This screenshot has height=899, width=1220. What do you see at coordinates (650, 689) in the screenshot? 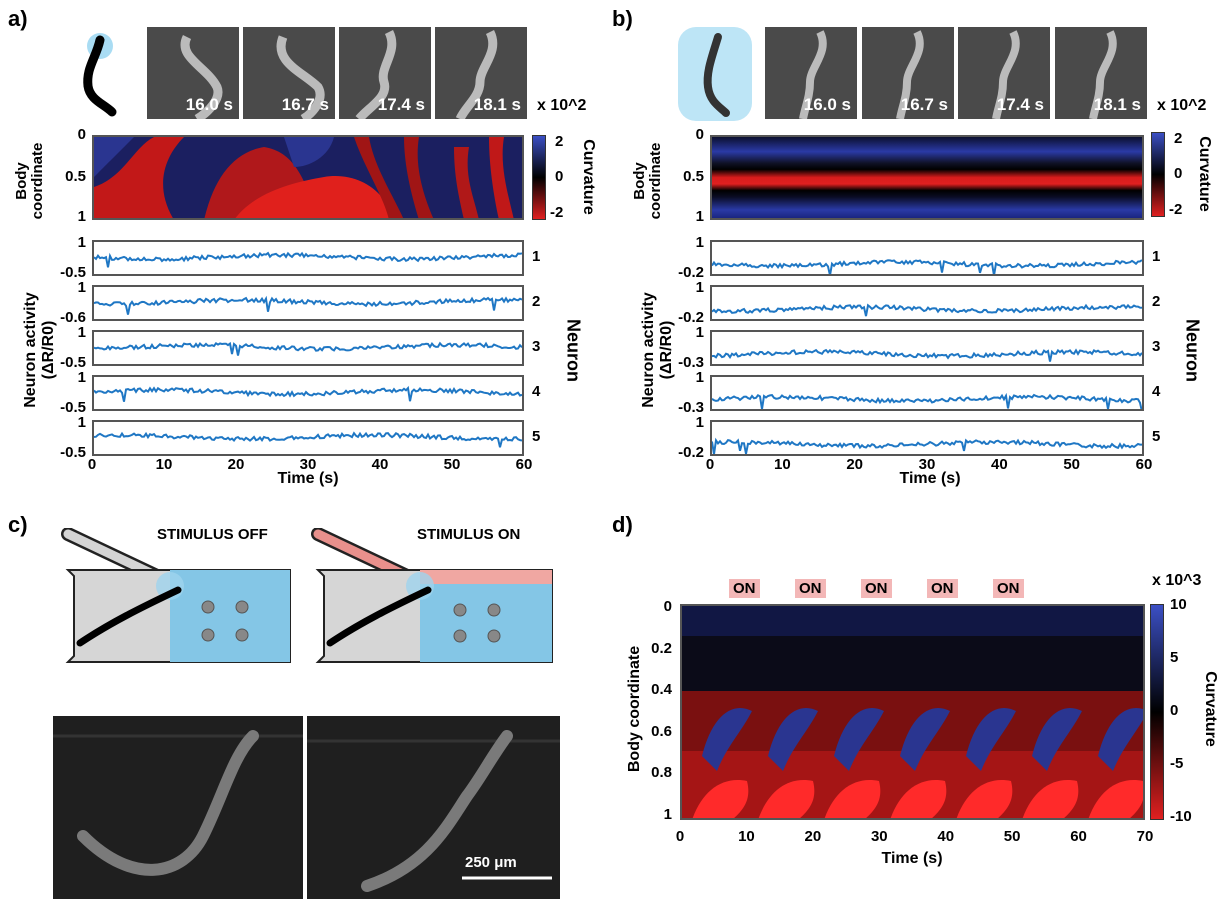
I see `ytick: 0.4` at bounding box center [650, 689].